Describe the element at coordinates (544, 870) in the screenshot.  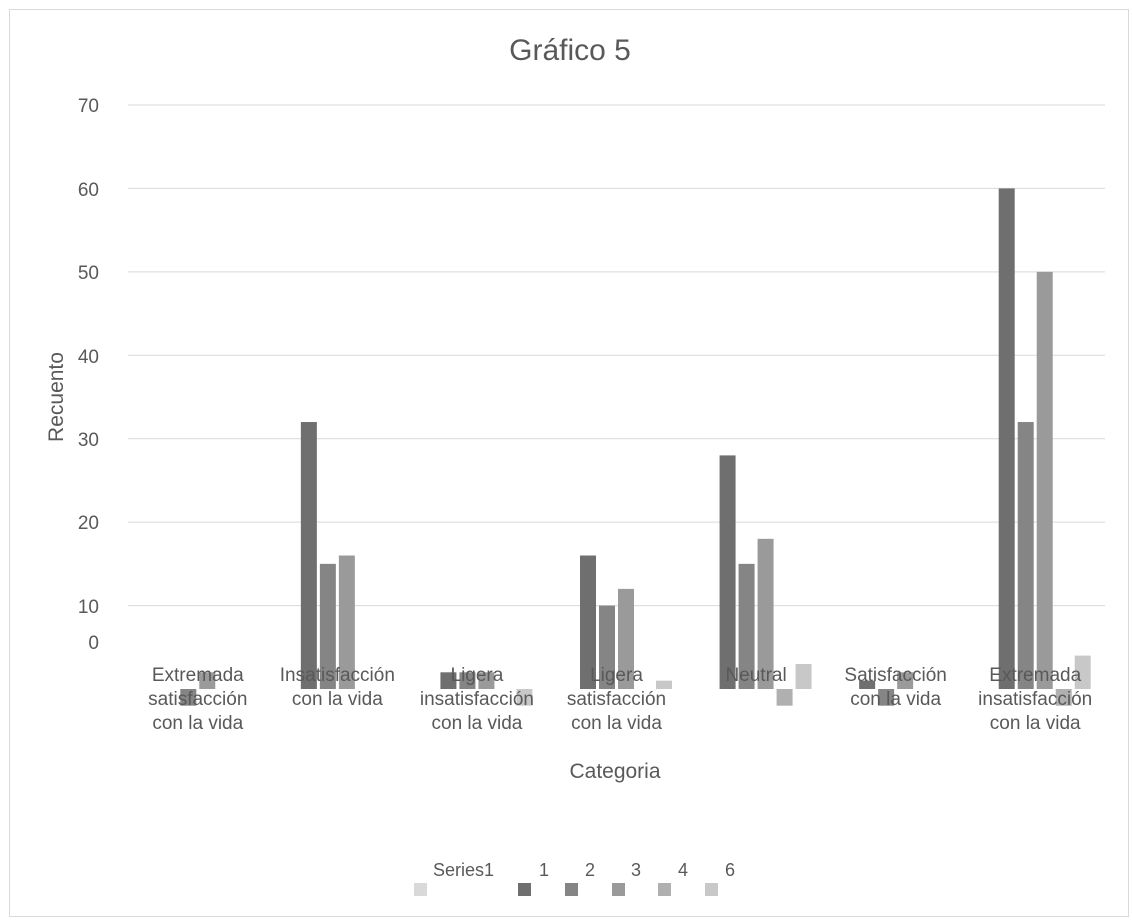
I see `legend-label: 1` at that location.